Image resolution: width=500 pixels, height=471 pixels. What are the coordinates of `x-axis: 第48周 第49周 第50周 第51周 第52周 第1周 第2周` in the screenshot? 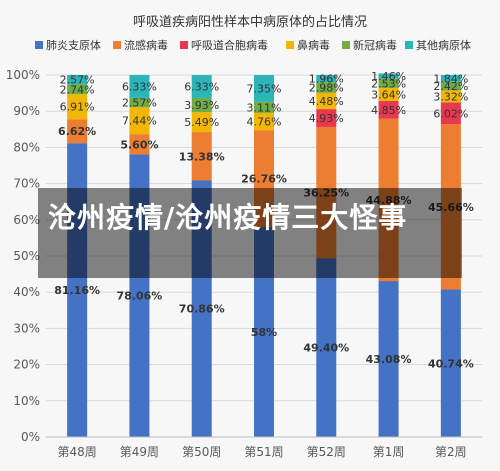 It's located at (264, 447).